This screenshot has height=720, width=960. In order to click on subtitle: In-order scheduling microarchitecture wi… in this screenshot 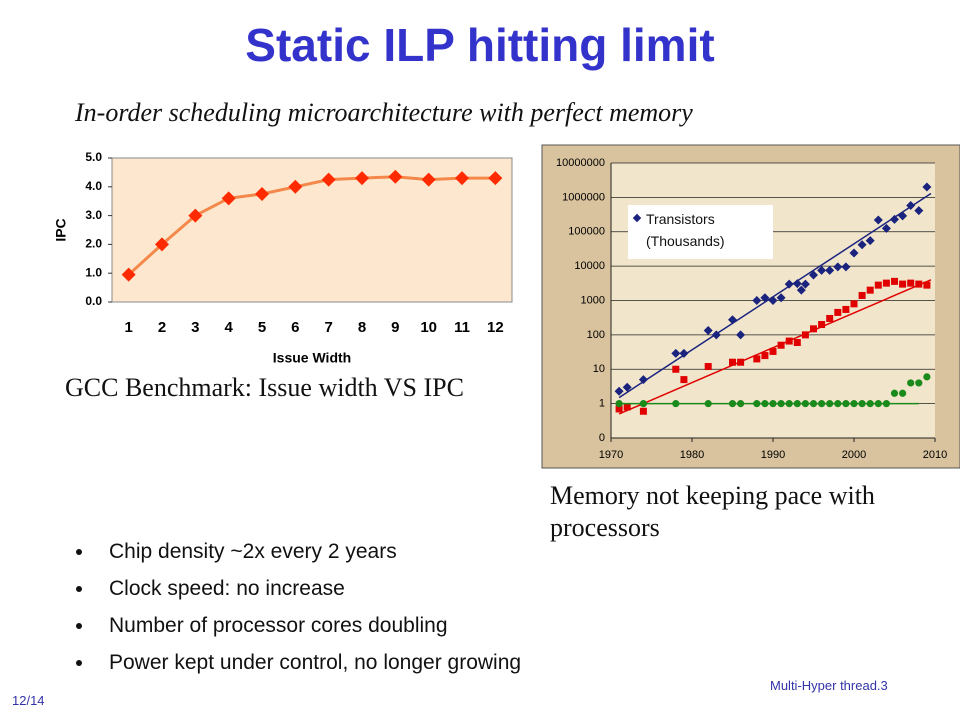, I will do `click(384, 112)`.